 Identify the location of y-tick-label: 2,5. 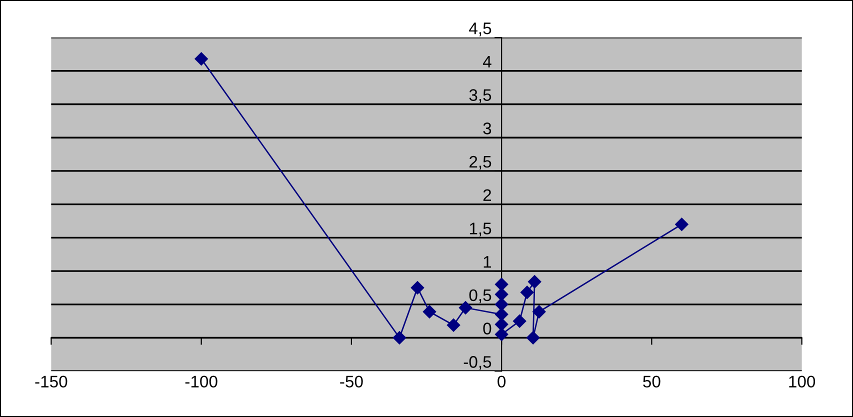
(481, 163).